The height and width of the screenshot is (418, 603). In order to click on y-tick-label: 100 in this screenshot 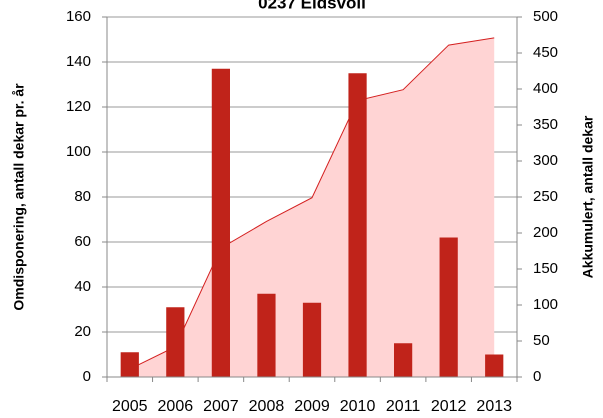, I will do `click(78, 151)`.